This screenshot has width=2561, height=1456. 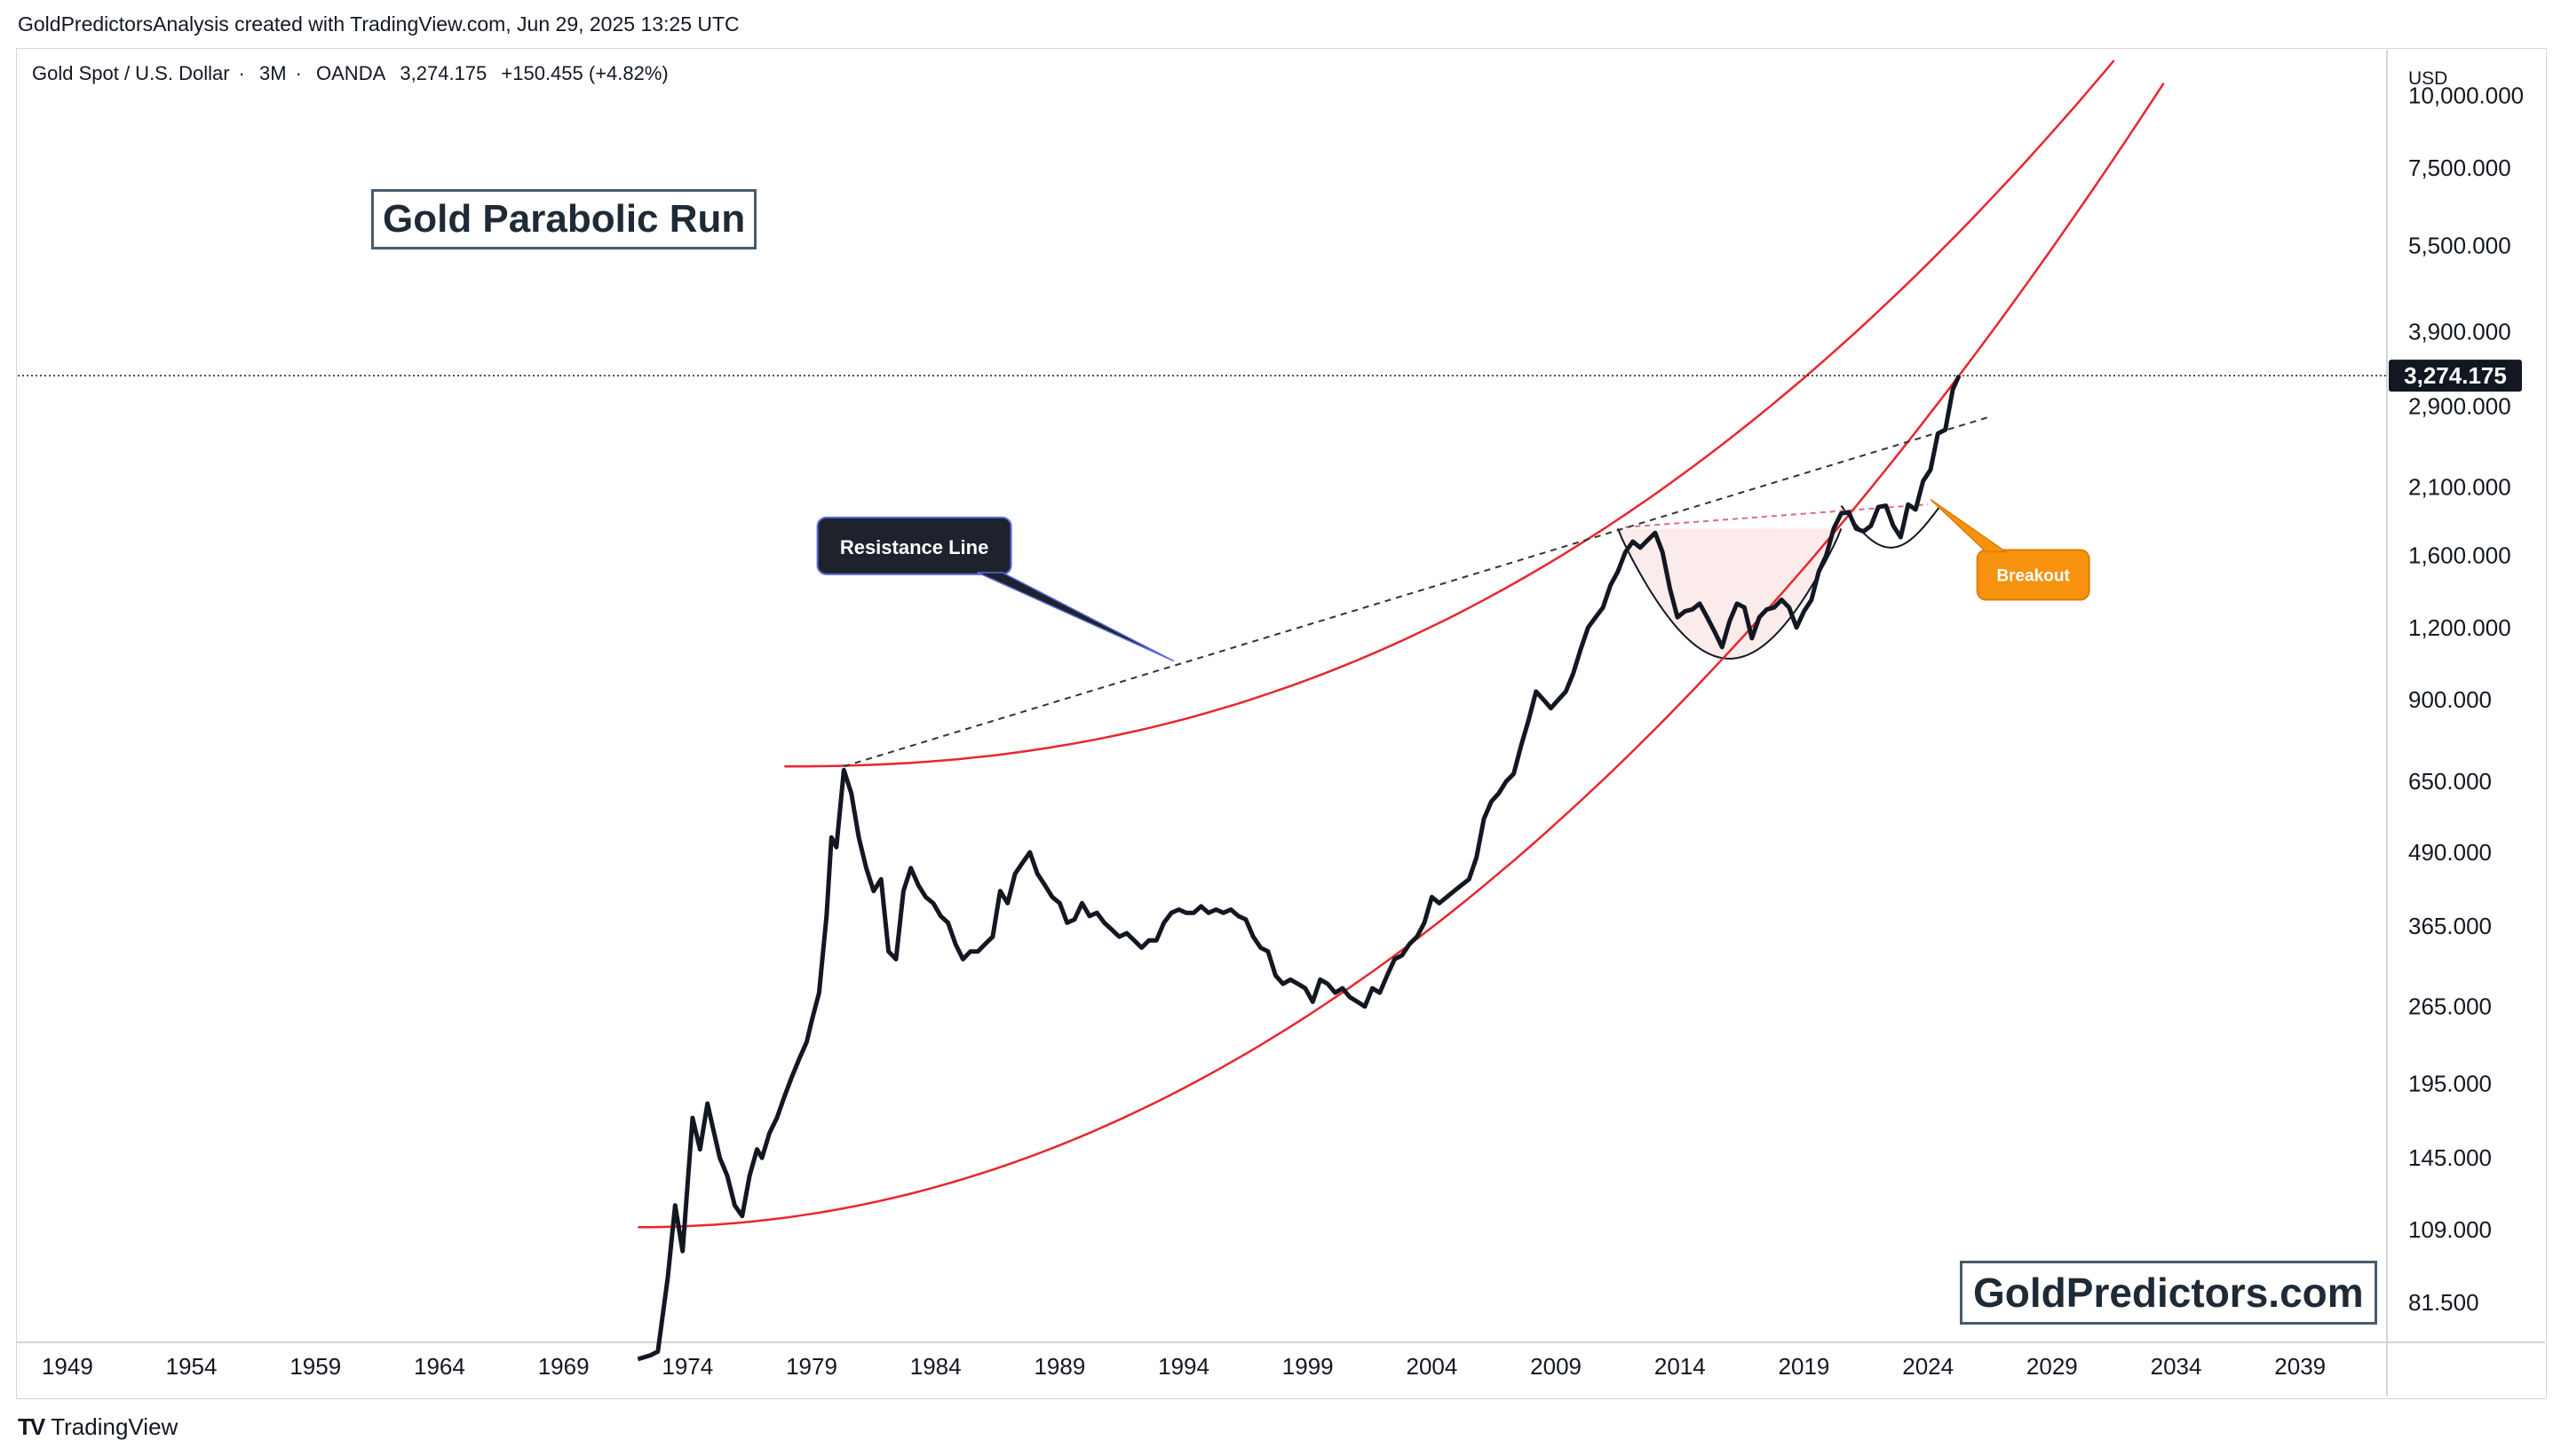 I want to click on x-tick-label: 1969, so click(x=564, y=1366).